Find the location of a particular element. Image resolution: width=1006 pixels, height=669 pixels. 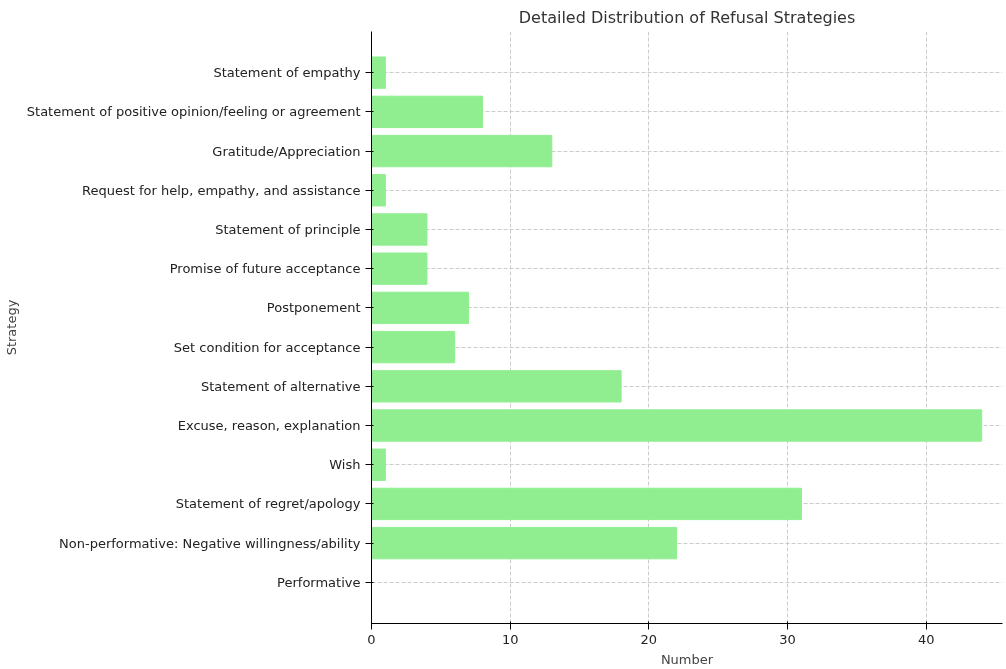

y-tick-label: Performative is located at coordinates (319, 582).